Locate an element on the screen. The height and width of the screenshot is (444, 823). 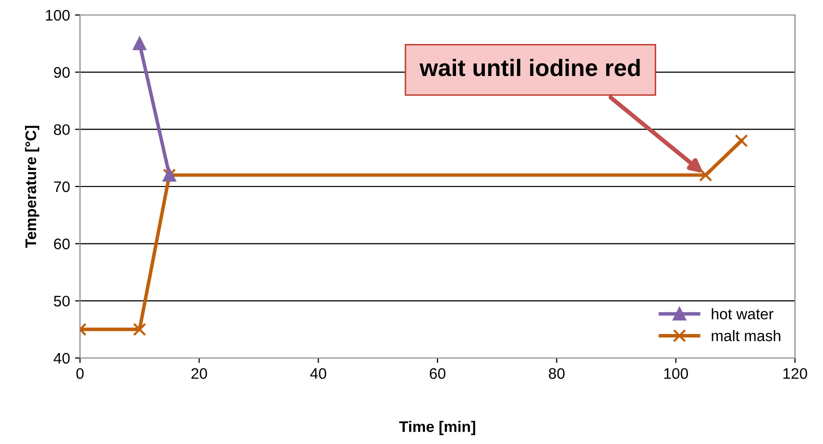
x-tick-label: 20 is located at coordinates (199, 373).